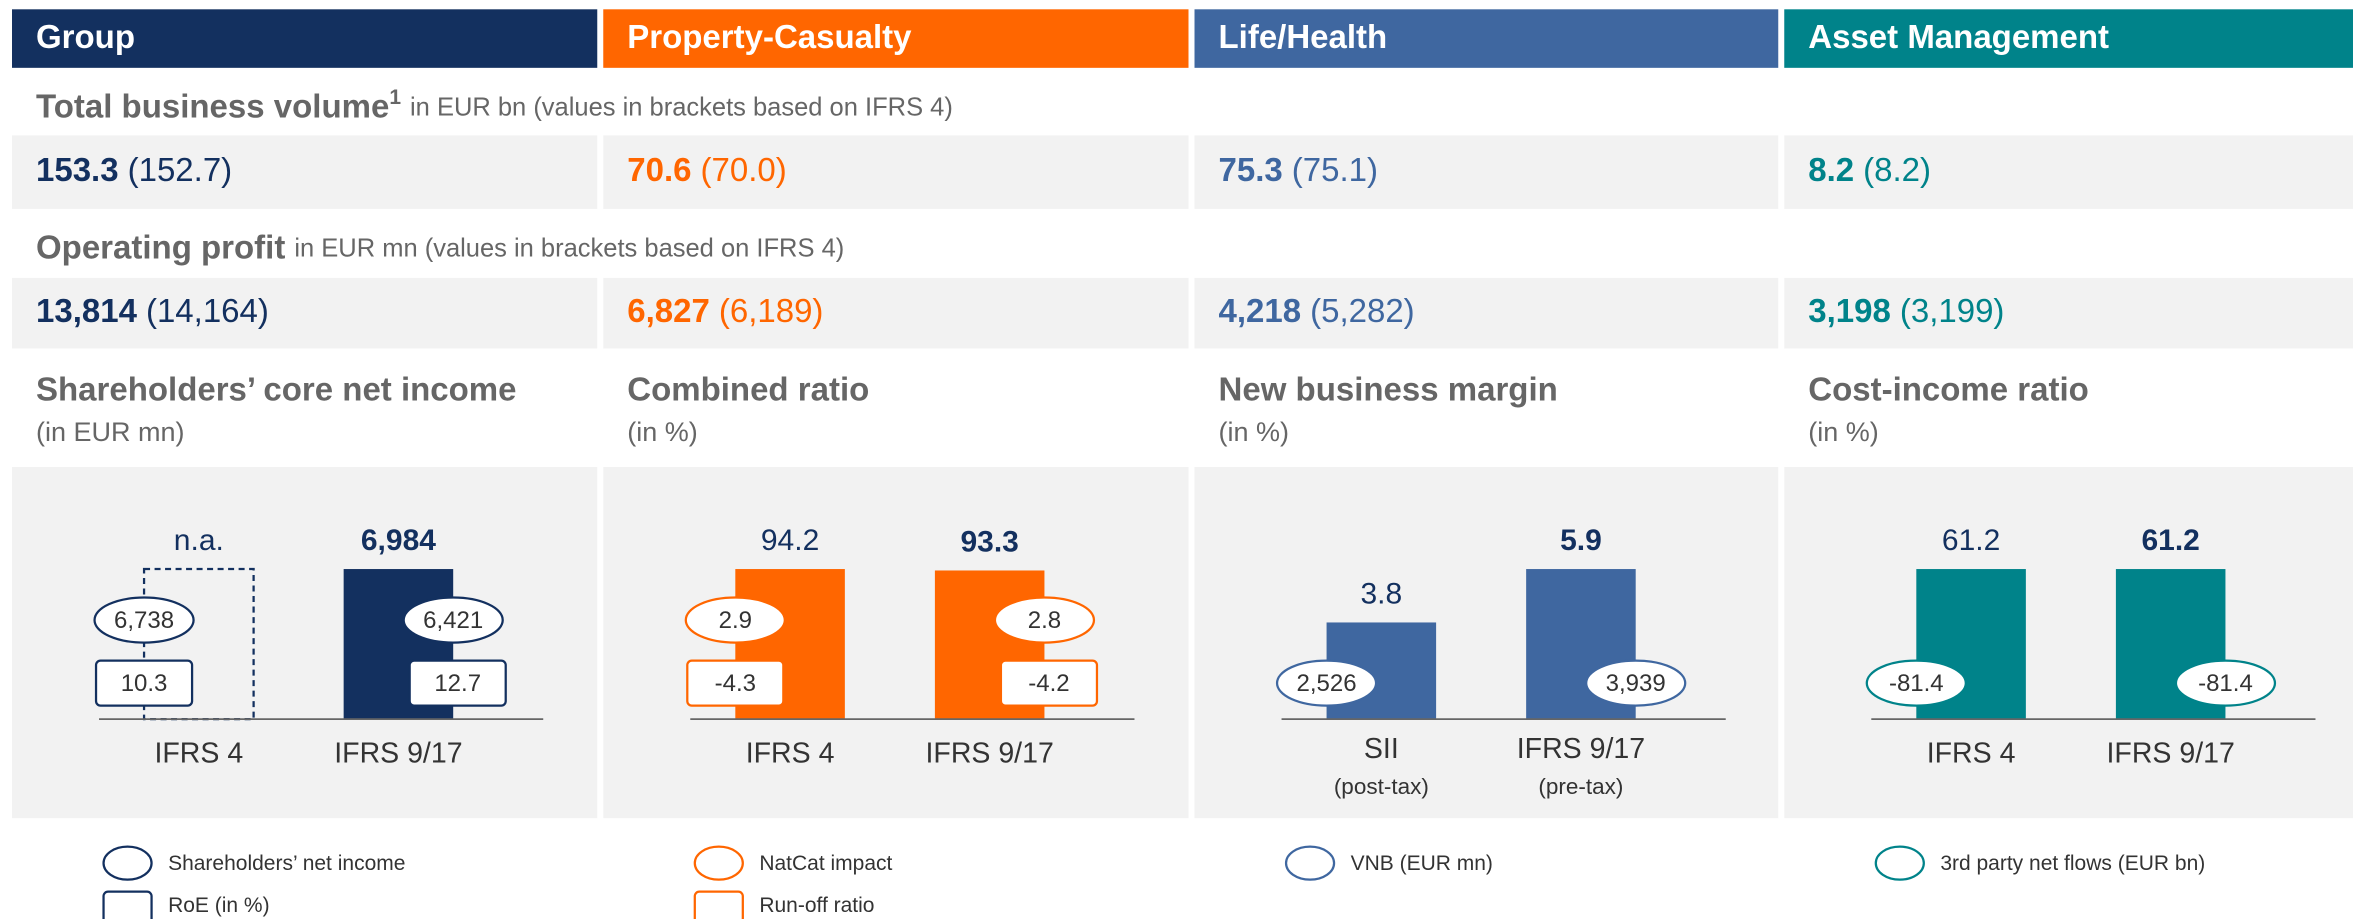 This screenshot has width=2353, height=919. Describe the element at coordinates (1580, 786) in the screenshot. I see `category-note: (pre-tax)` at that location.